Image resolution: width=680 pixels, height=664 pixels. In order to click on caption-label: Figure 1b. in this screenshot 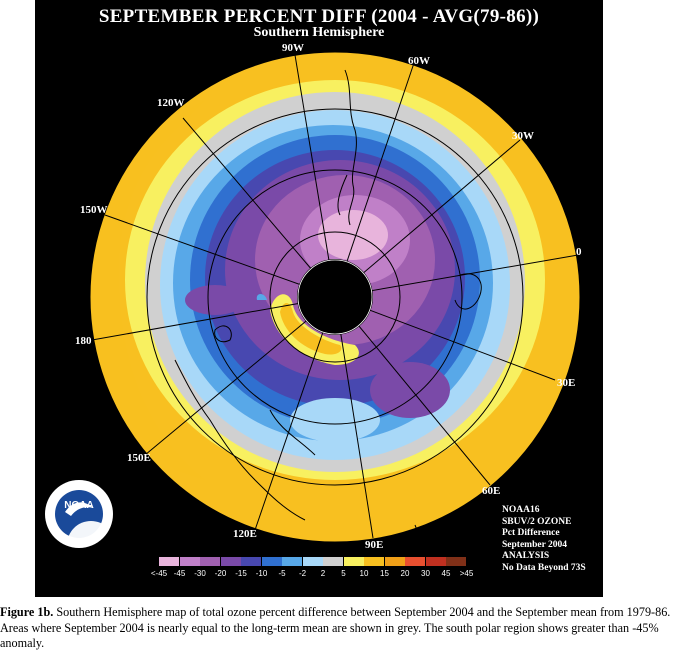, I will do `click(27, 612)`.